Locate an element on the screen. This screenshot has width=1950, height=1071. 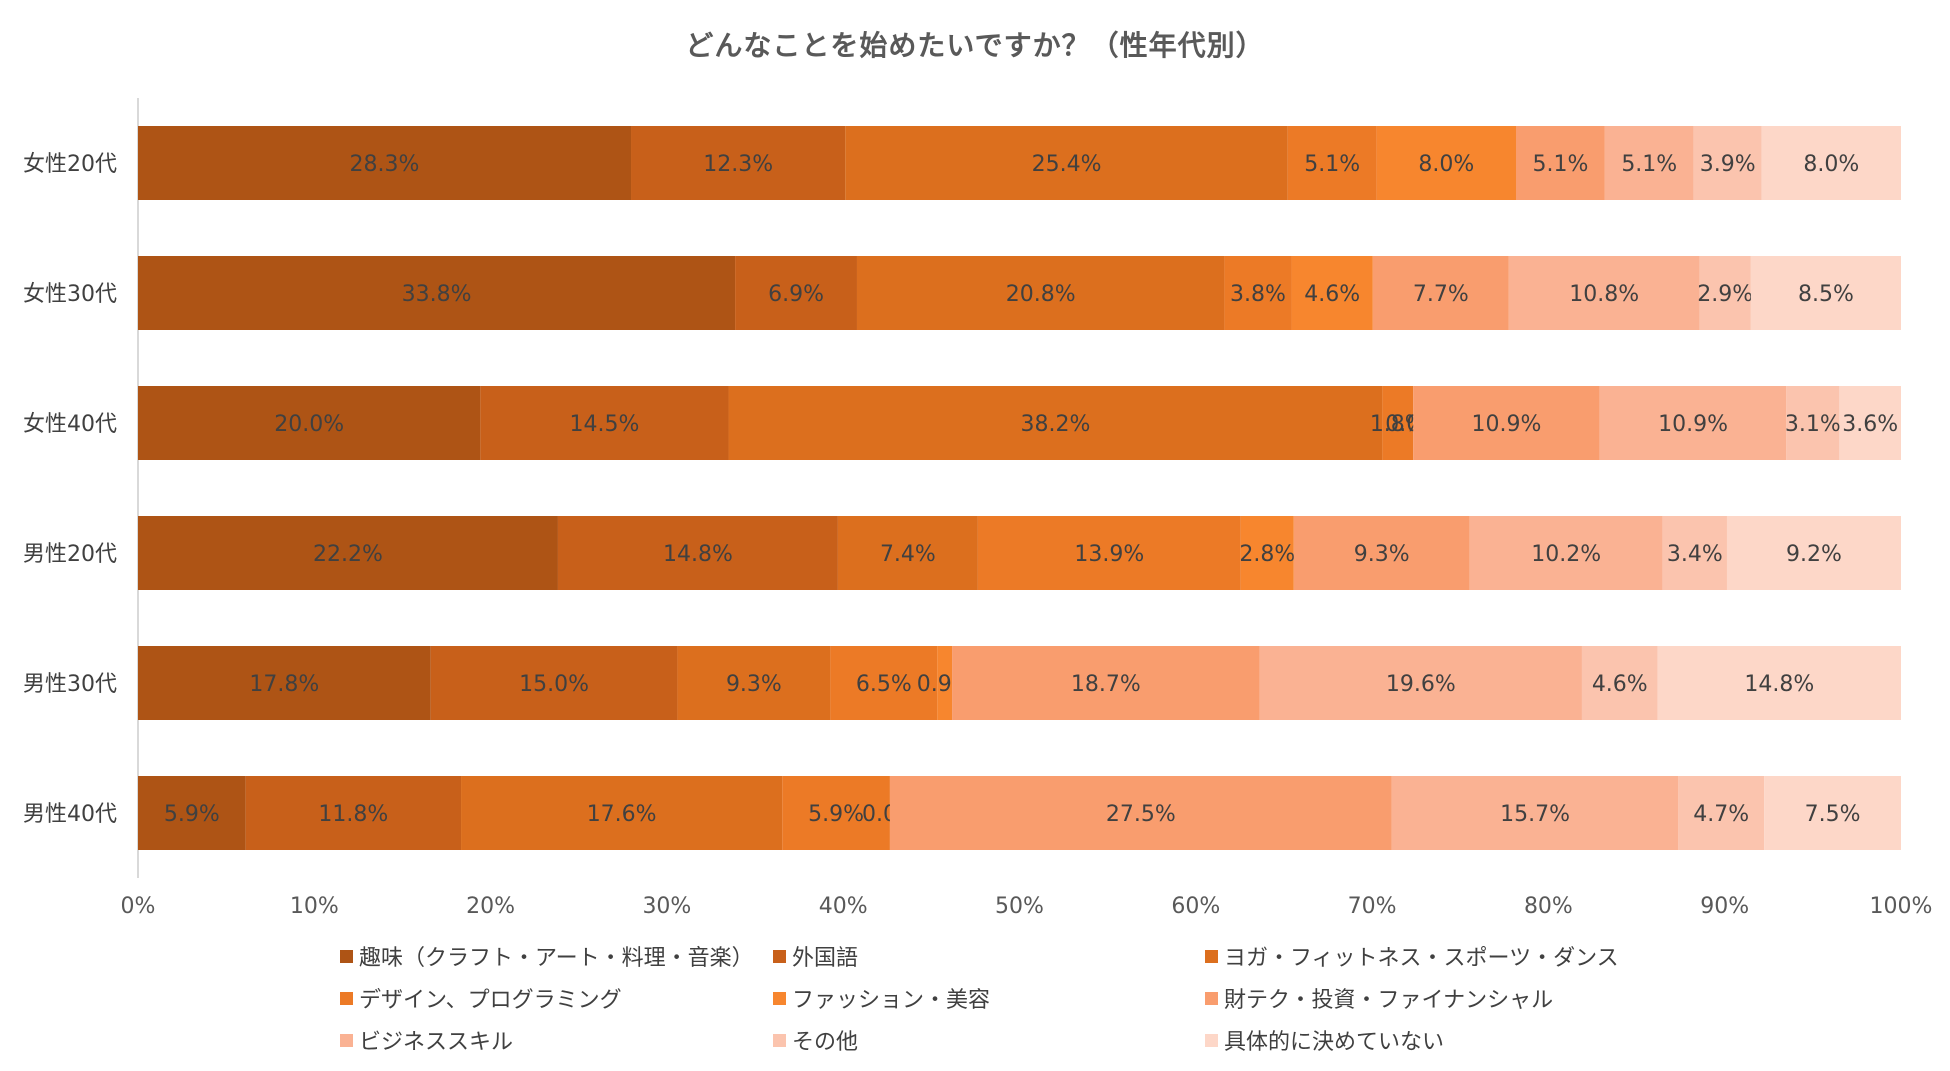
legend-item: その他 is located at coordinates (815, 1040).